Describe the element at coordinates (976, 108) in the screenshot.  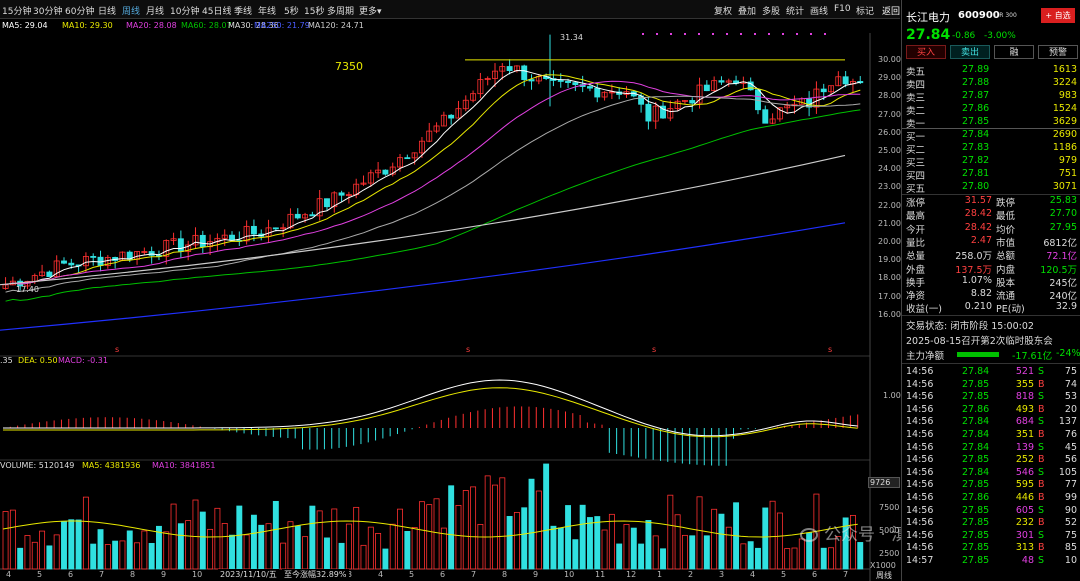
I see `level-price: 27.86` at that location.